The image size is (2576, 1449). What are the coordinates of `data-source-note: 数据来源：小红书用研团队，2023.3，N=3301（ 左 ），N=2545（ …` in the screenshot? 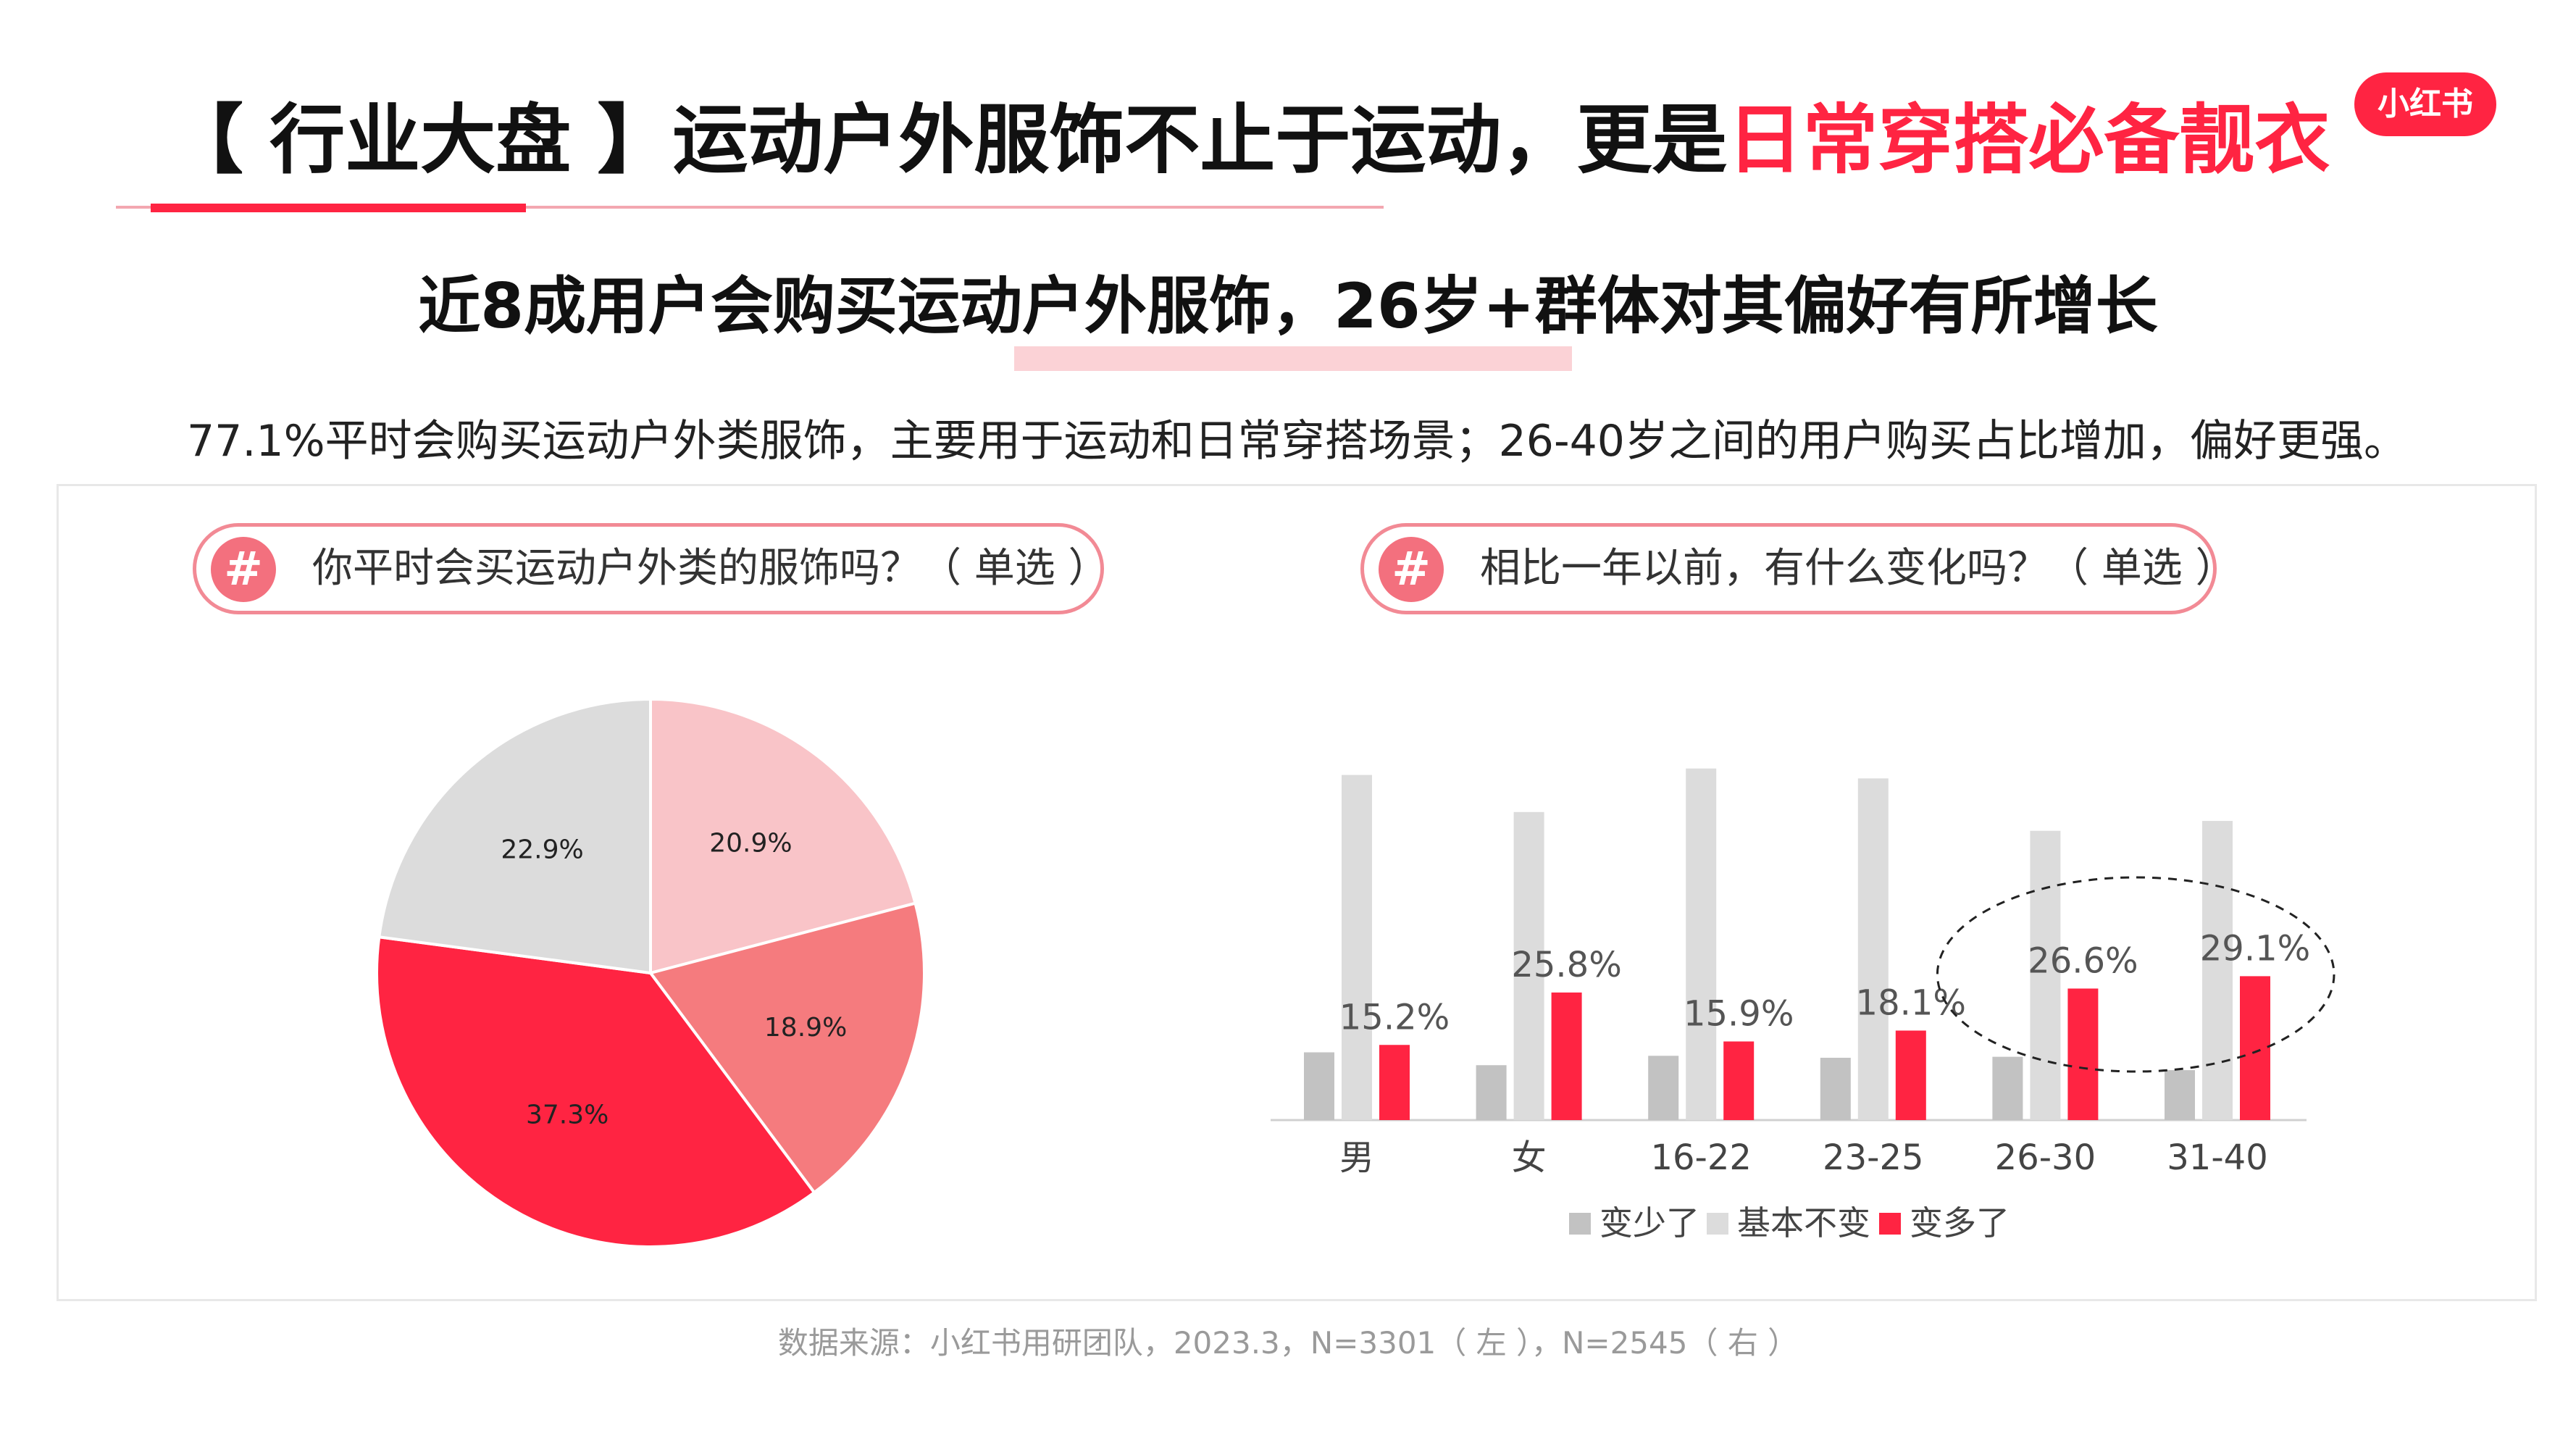 It's located at (1288, 1343).